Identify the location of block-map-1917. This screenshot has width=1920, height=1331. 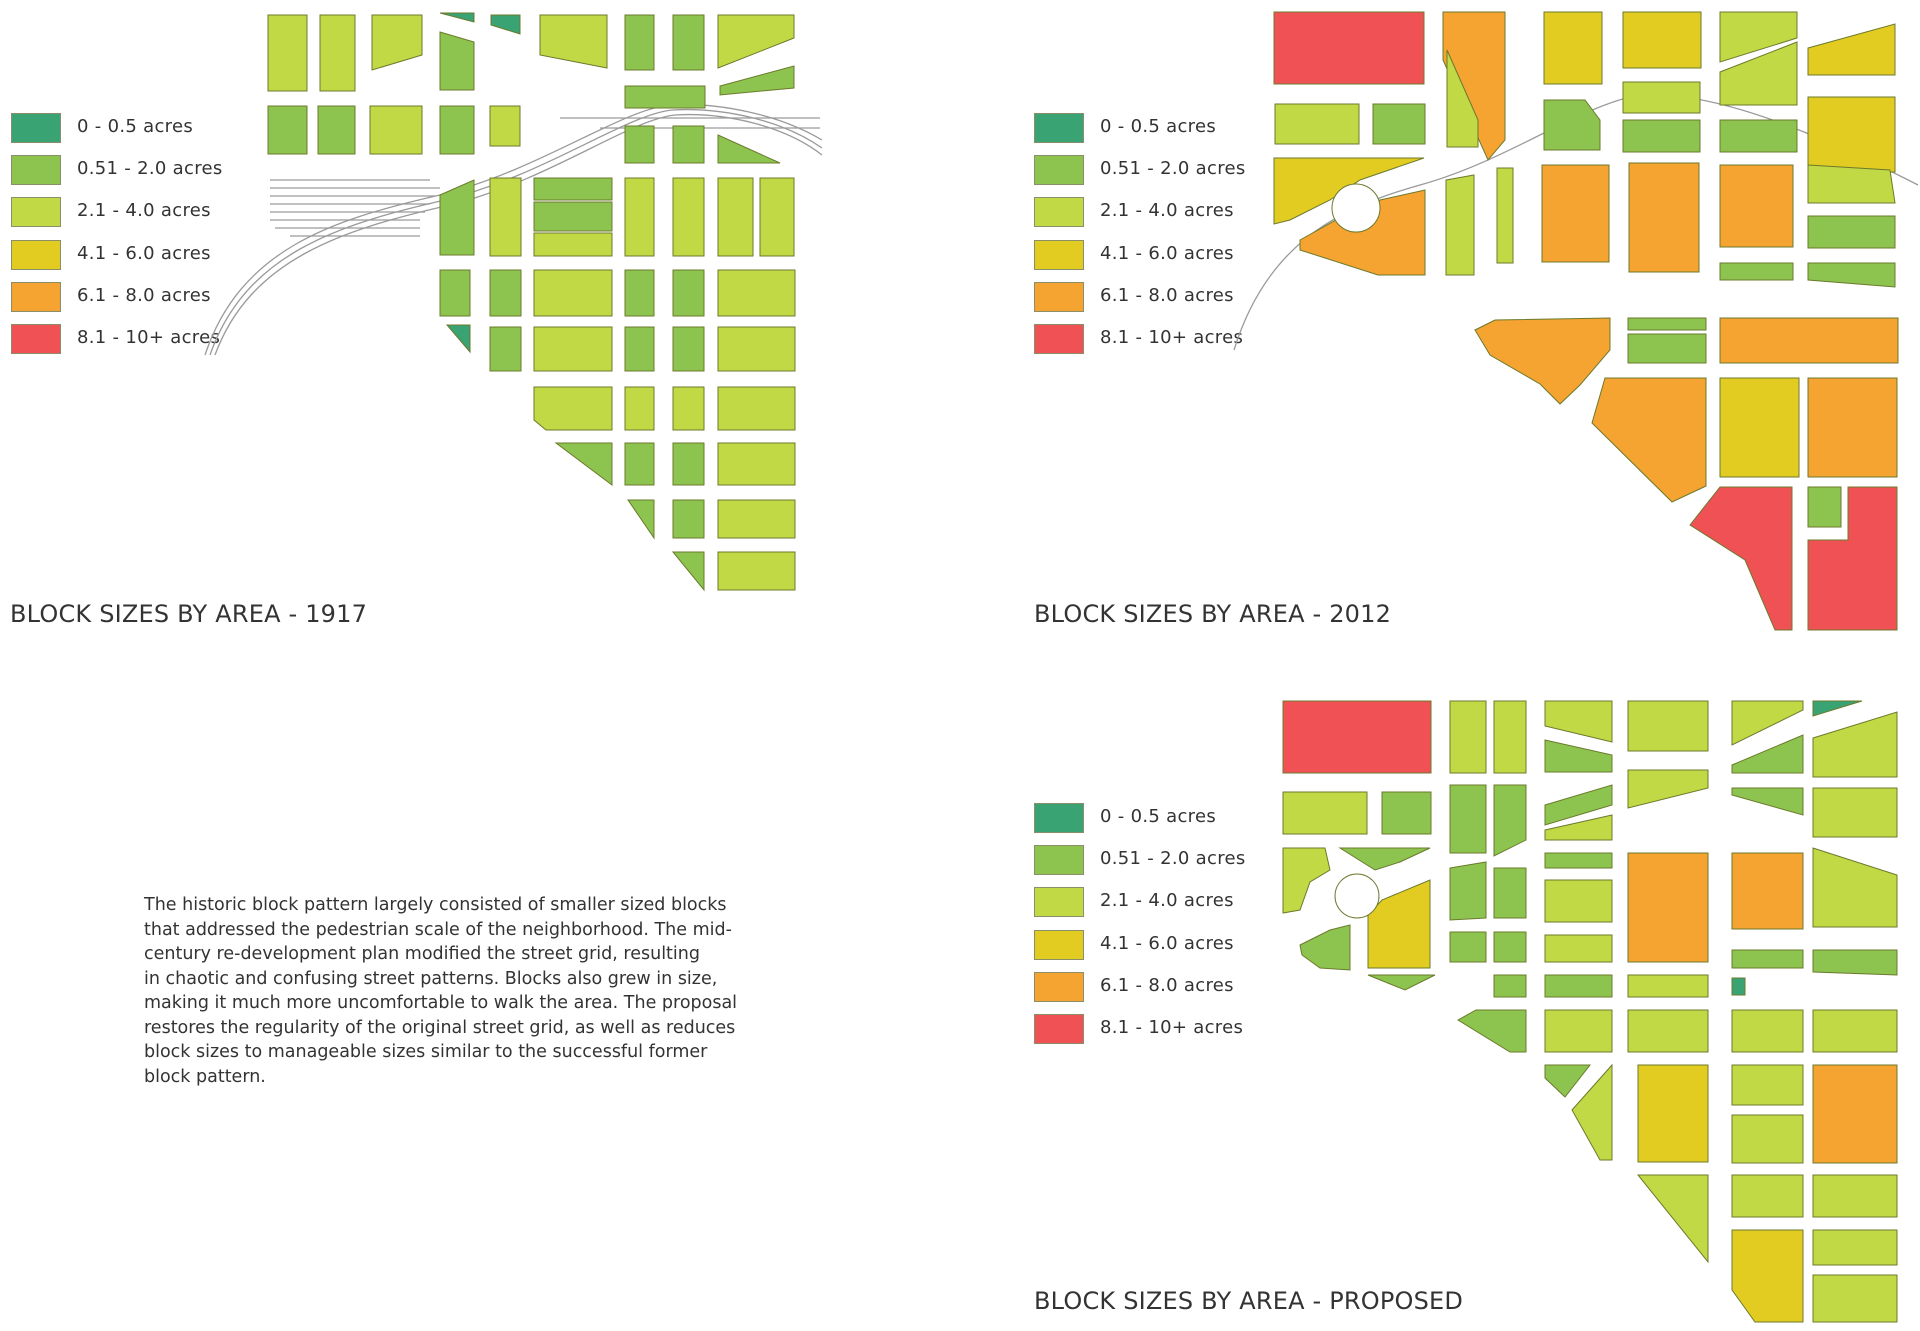
(513, 302).